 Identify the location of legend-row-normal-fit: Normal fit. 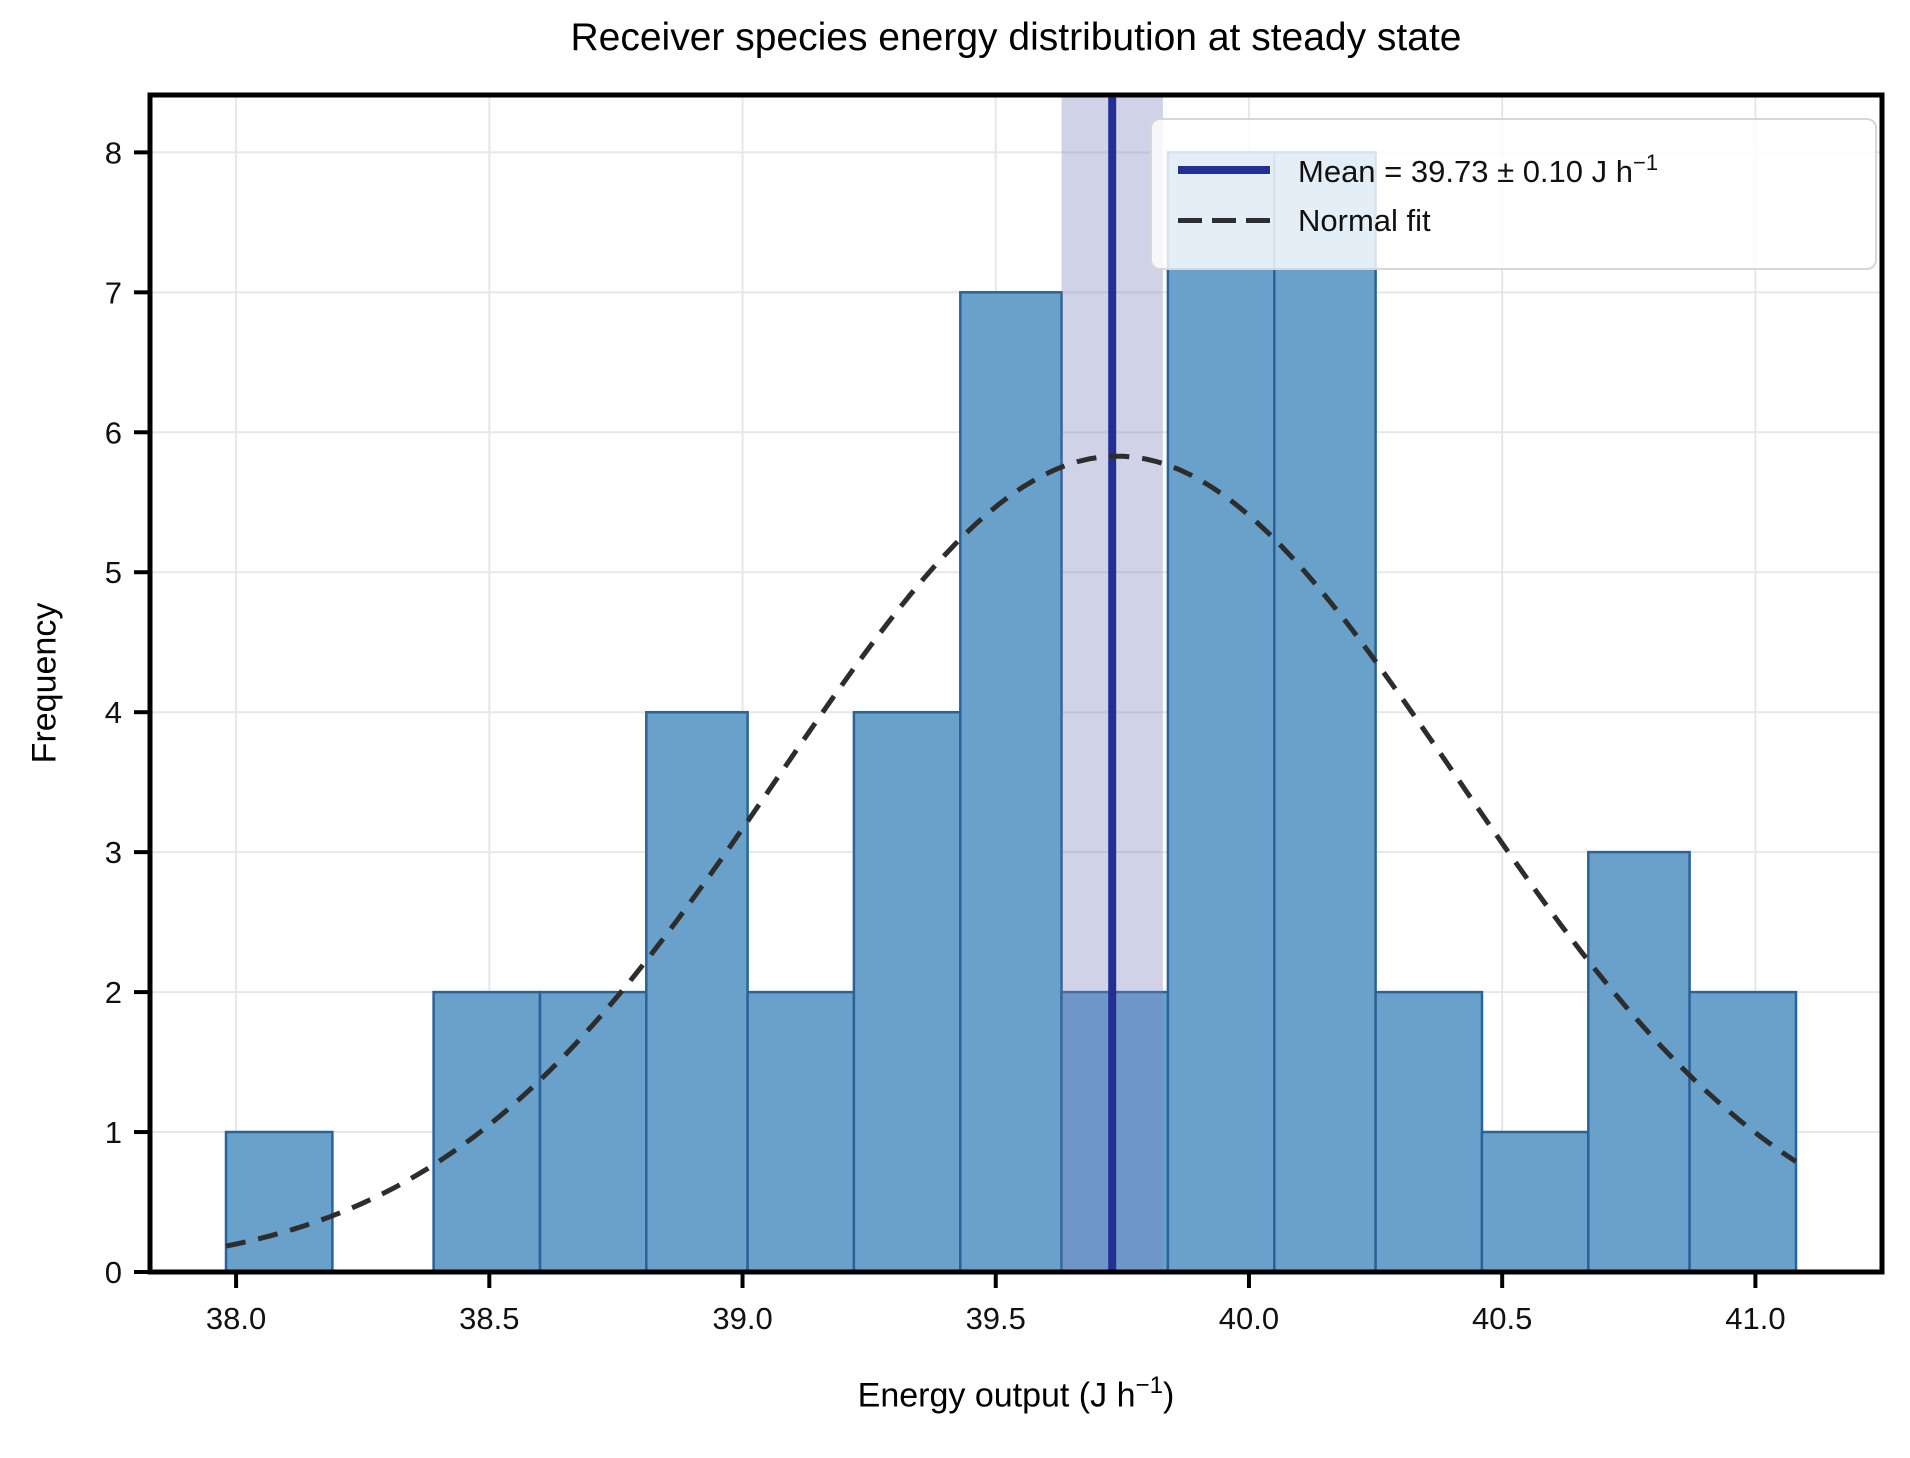
(1513, 220).